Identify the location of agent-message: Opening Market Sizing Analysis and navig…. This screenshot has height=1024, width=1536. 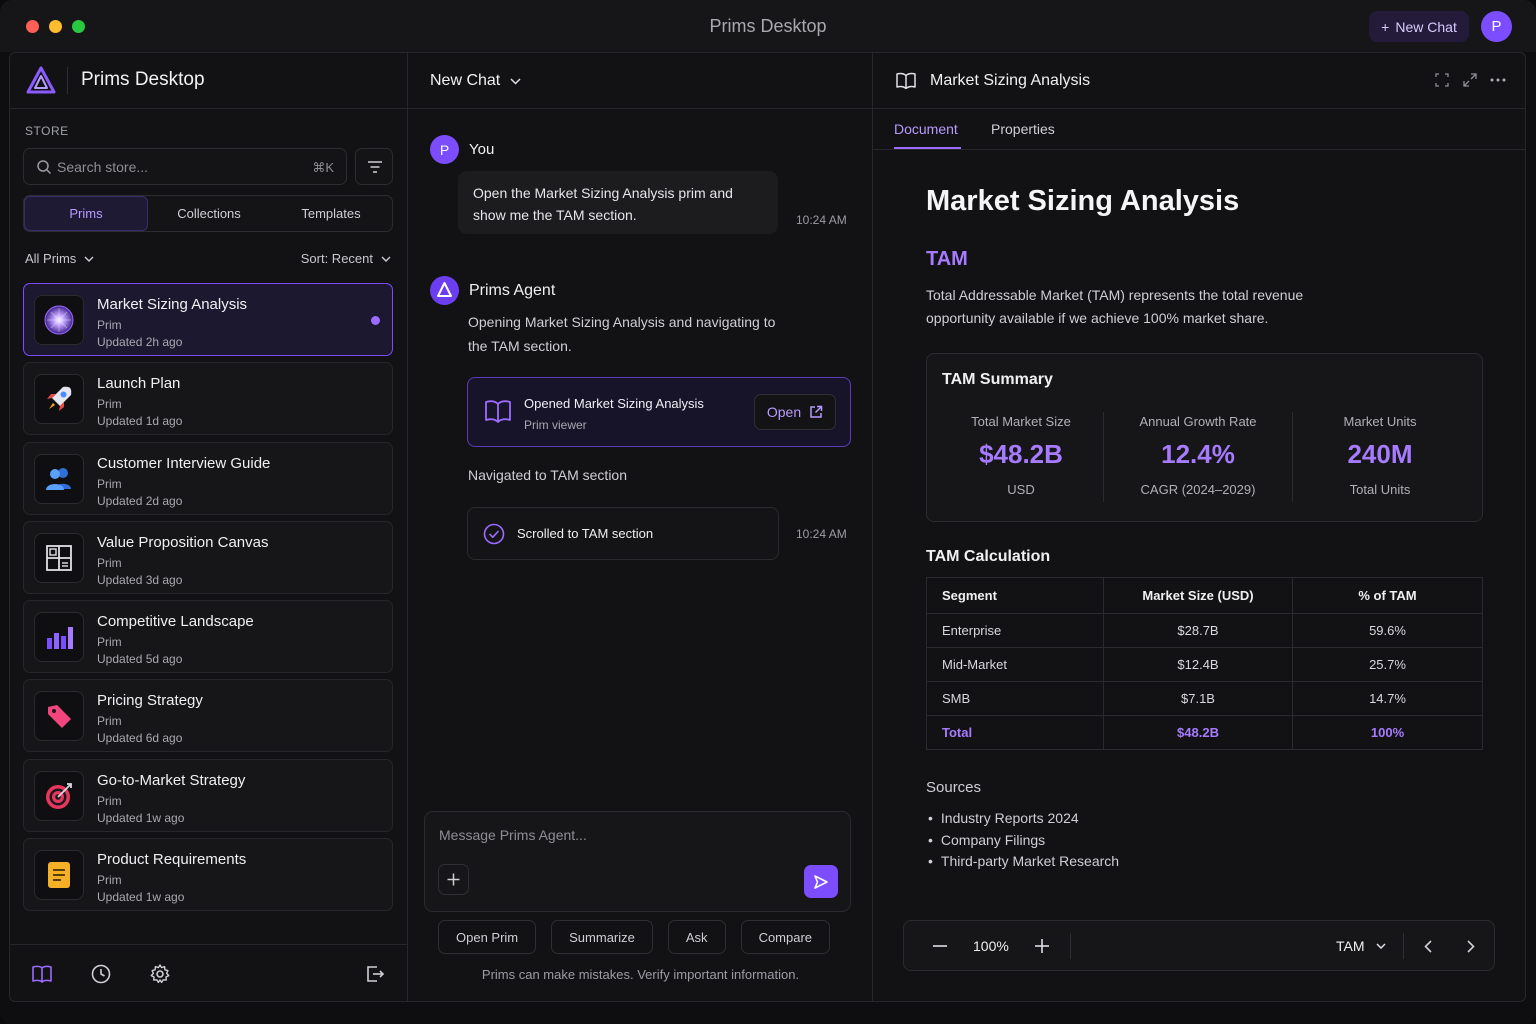
(622, 334).